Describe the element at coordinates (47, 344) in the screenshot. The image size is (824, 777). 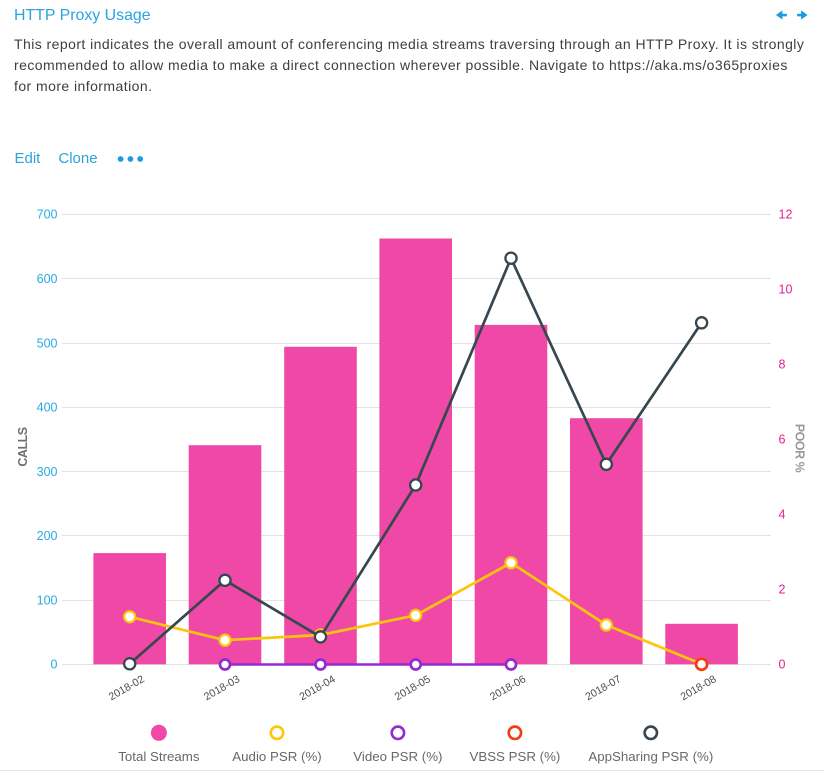
I see `svg-text: 500` at that location.